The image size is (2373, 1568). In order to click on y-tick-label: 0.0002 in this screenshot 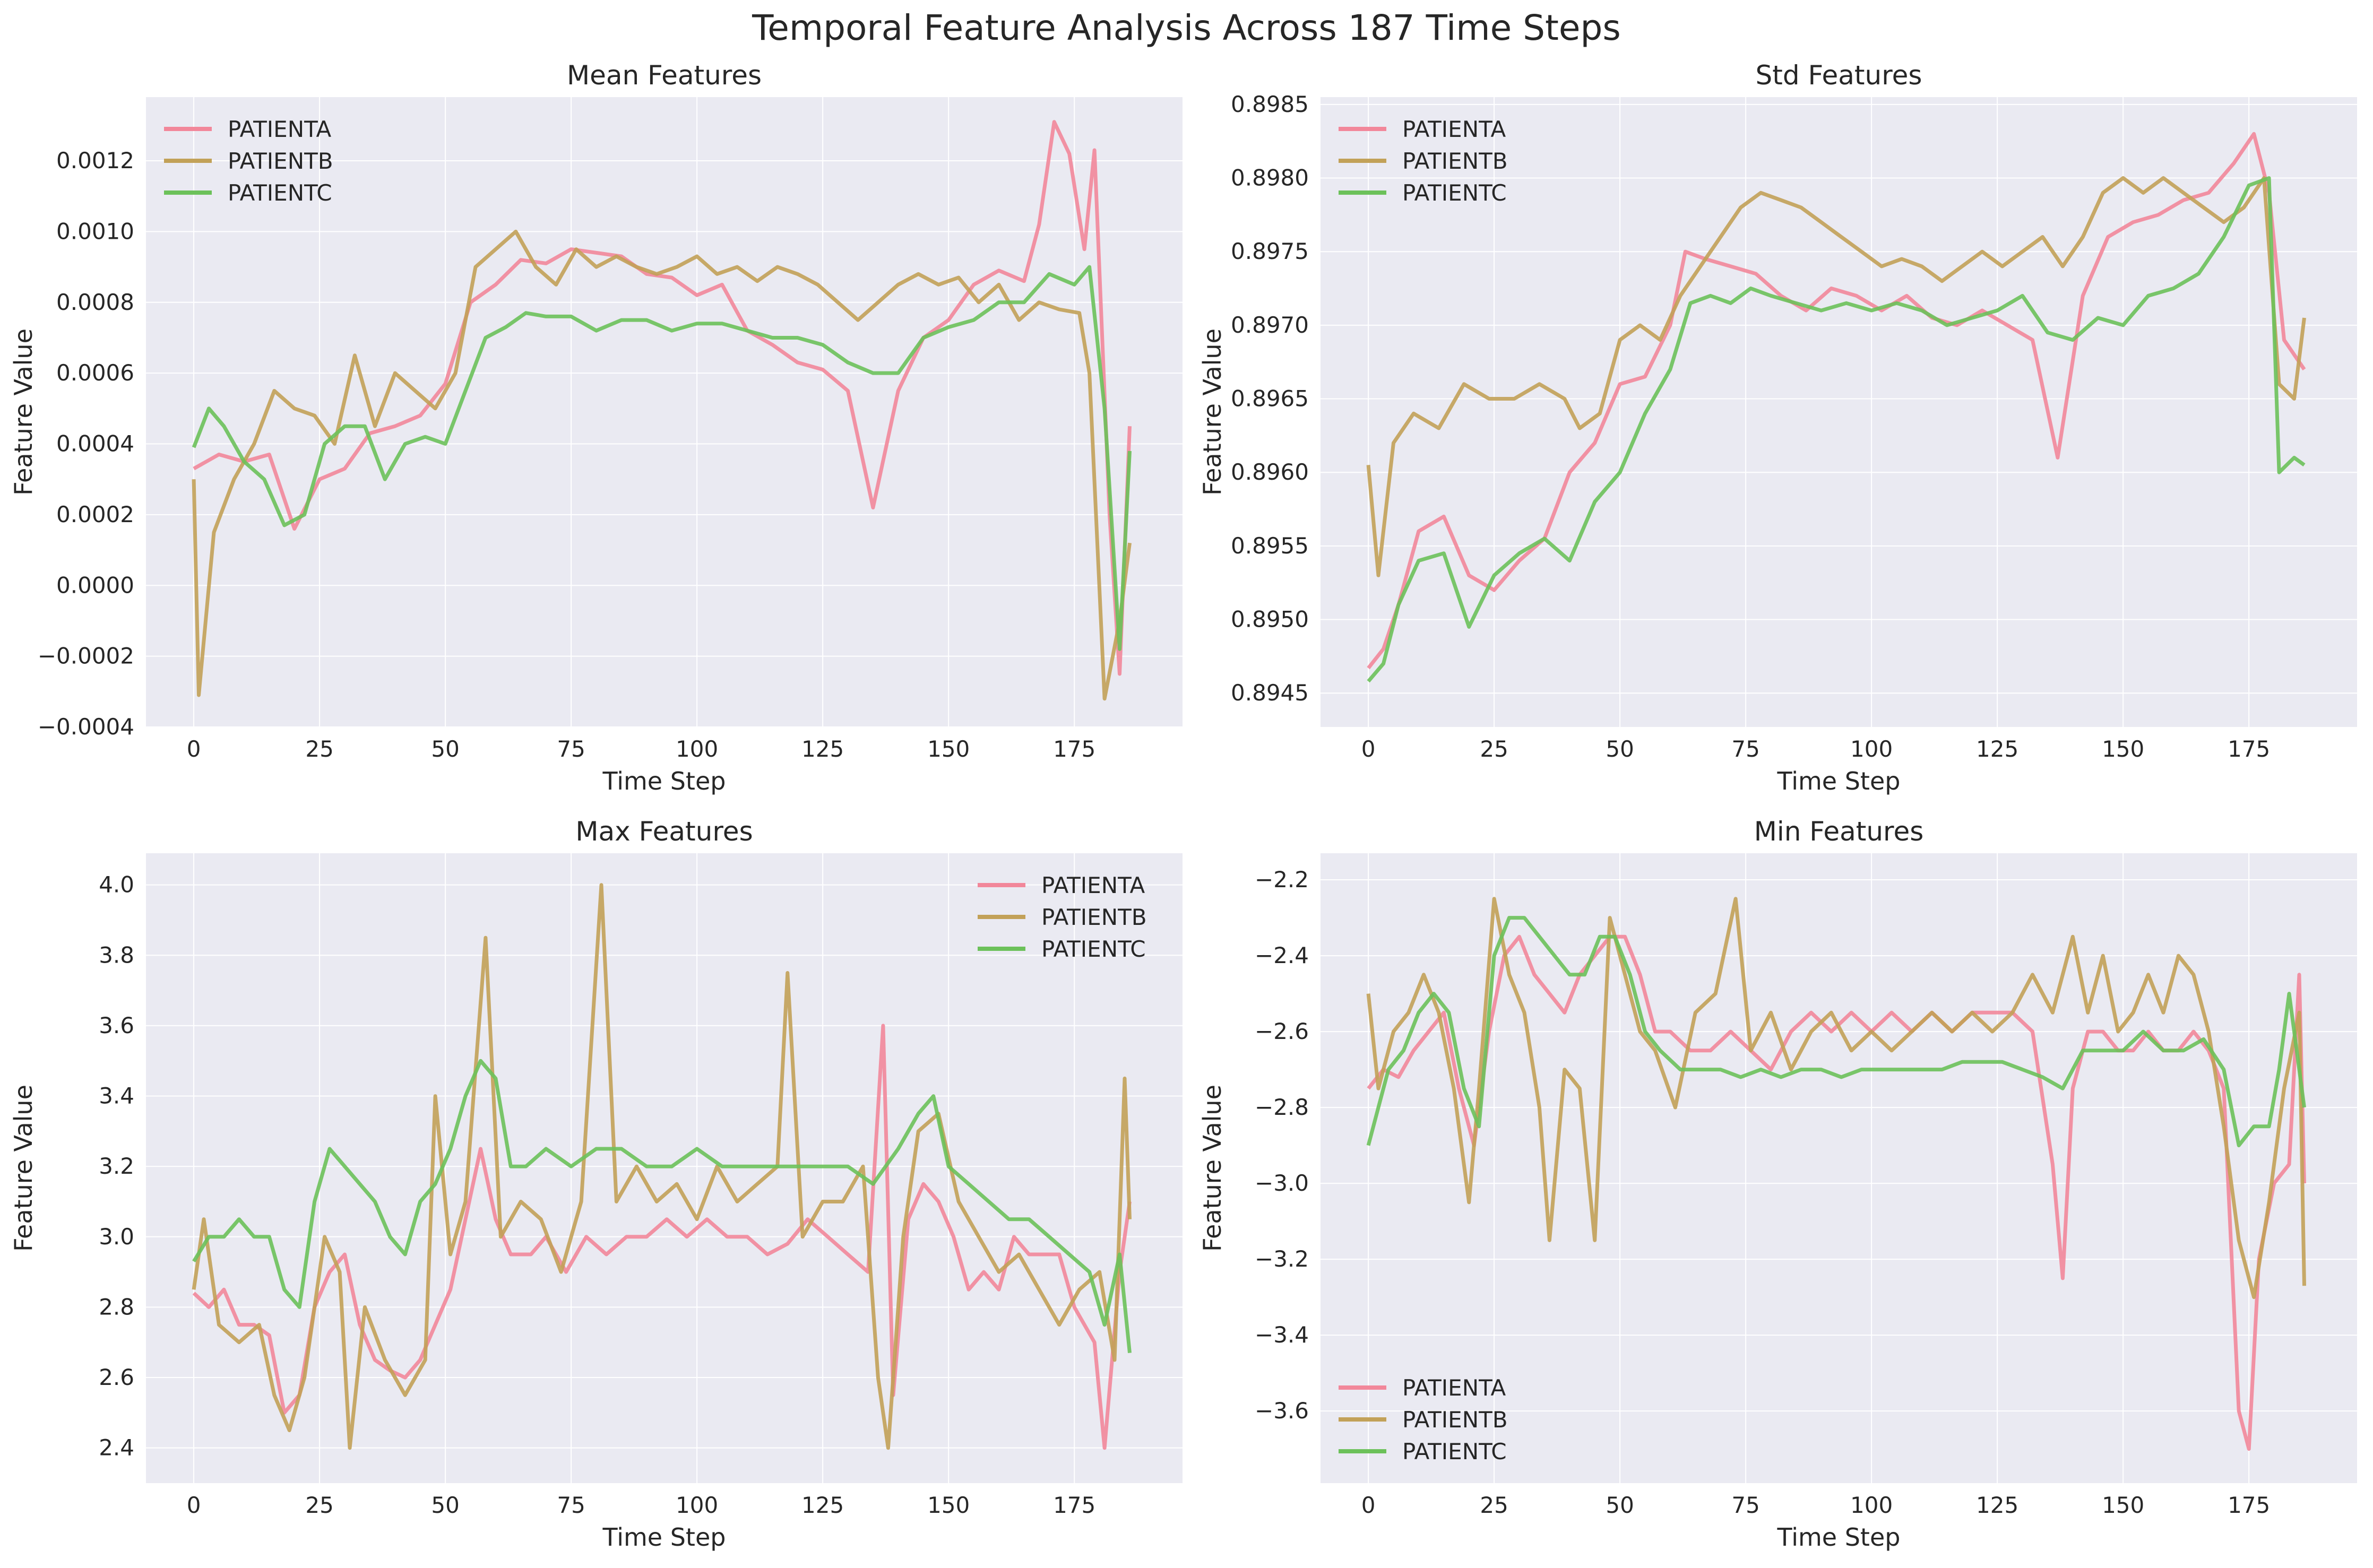, I will do `click(95, 514)`.